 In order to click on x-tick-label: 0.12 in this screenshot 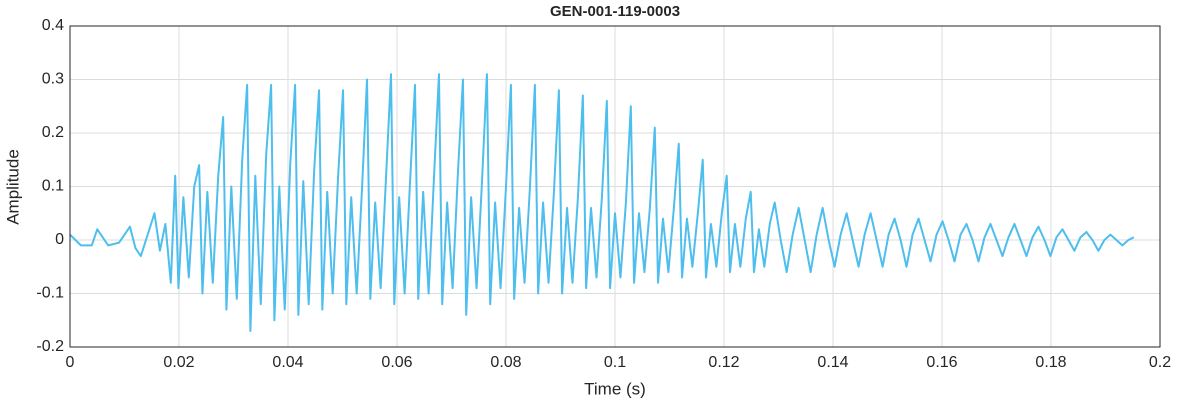, I will do `click(723, 362)`.